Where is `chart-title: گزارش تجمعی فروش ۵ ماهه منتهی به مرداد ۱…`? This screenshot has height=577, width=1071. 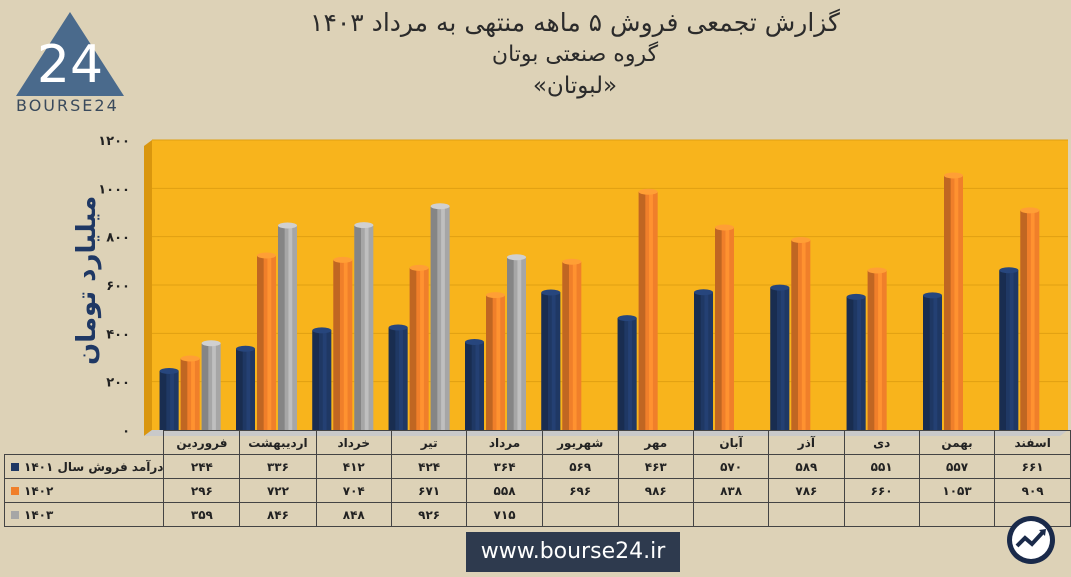 chart-title: گزارش تجمعی فروش ۵ ماهه منتهی به مرداد ۱… is located at coordinates (575, 54).